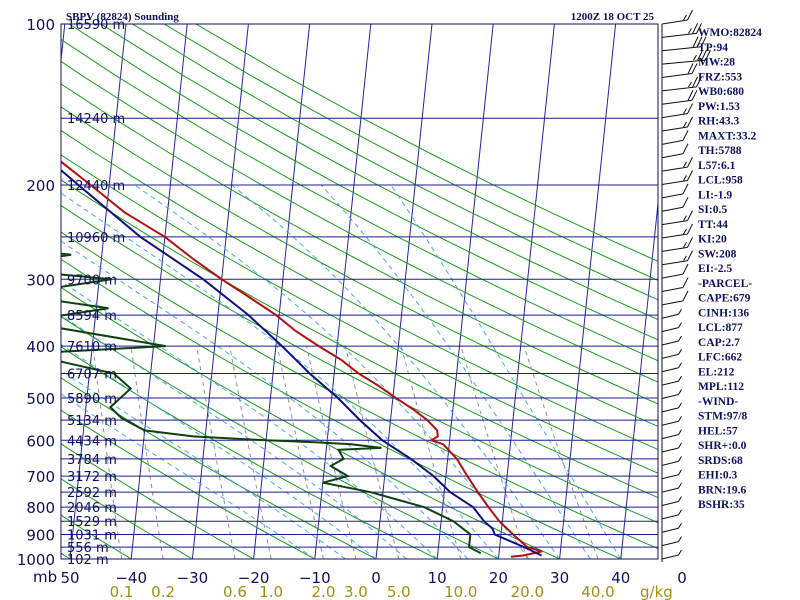 This screenshot has height=600, width=800. Describe the element at coordinates (656, 591) in the screenshot. I see `mixing-ratio-unit-label: g/kg` at that location.